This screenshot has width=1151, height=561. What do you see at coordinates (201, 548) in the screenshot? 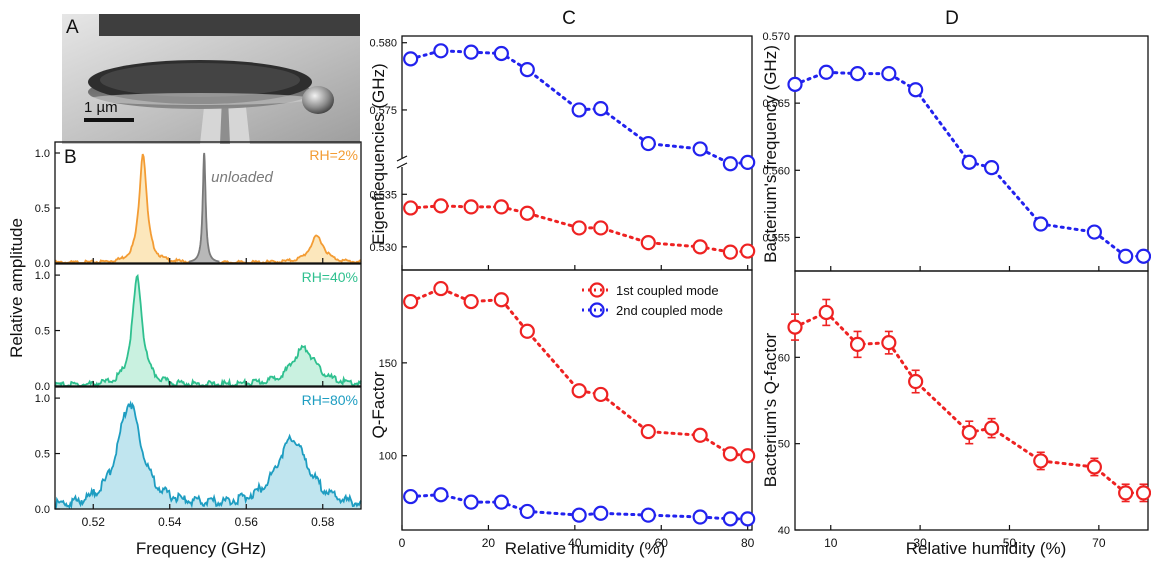
I see `b-x-axis-label: Frequency (GHz)` at bounding box center [201, 548].